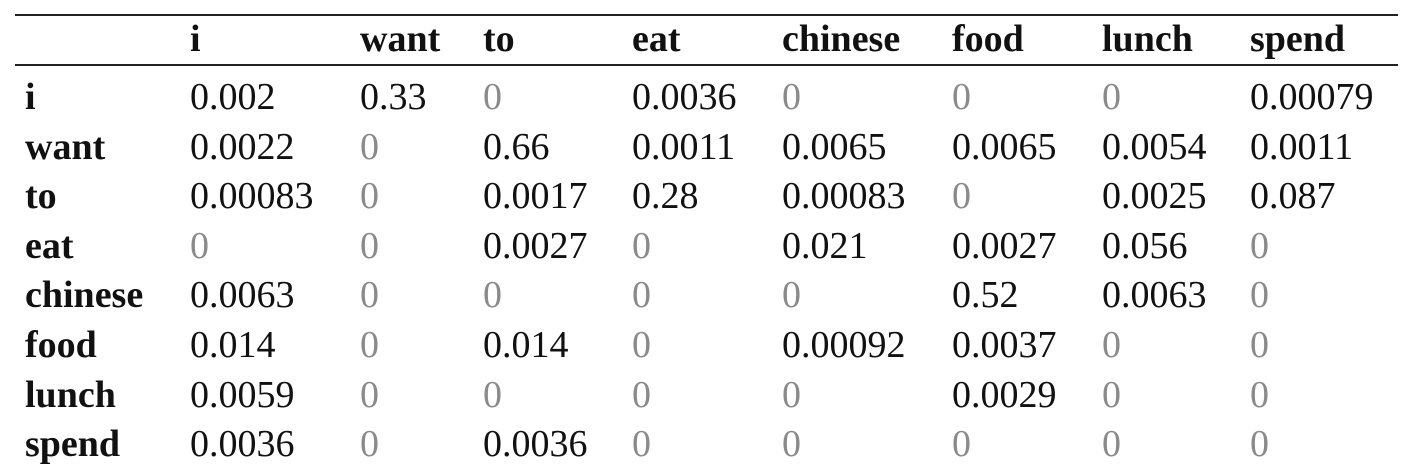 The image size is (1409, 472). What do you see at coordinates (1147, 39) in the screenshot?
I see `column-header: lunch` at bounding box center [1147, 39].